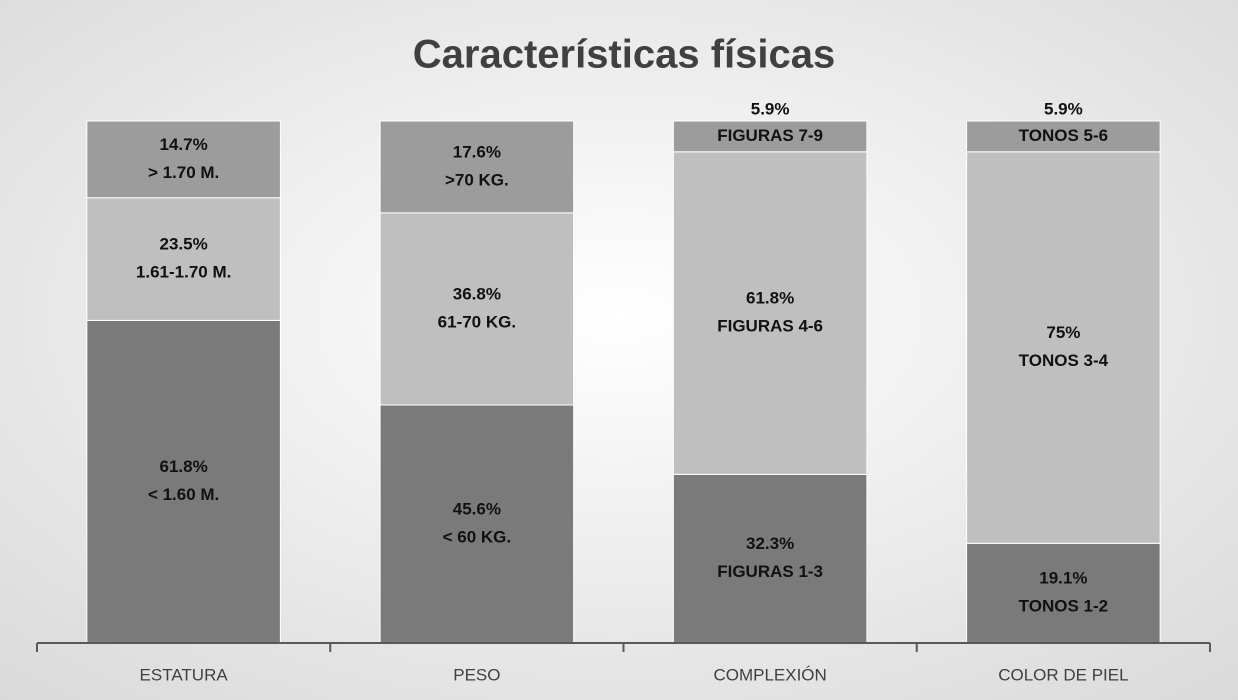  I want to click on data-label: 36.8%, so click(477, 293).